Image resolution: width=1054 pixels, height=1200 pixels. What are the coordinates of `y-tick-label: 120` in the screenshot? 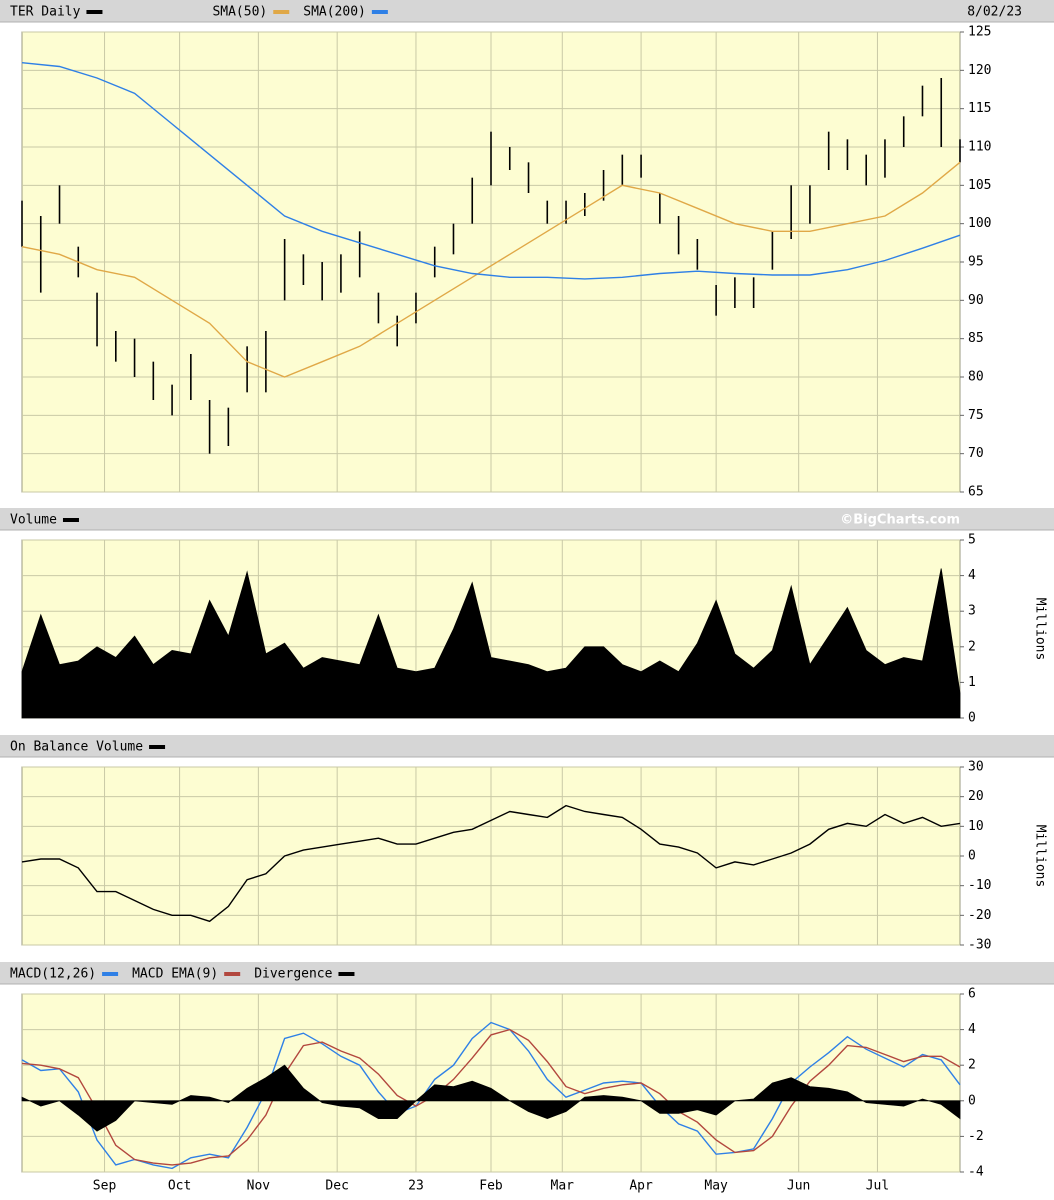 It's located at (979, 70).